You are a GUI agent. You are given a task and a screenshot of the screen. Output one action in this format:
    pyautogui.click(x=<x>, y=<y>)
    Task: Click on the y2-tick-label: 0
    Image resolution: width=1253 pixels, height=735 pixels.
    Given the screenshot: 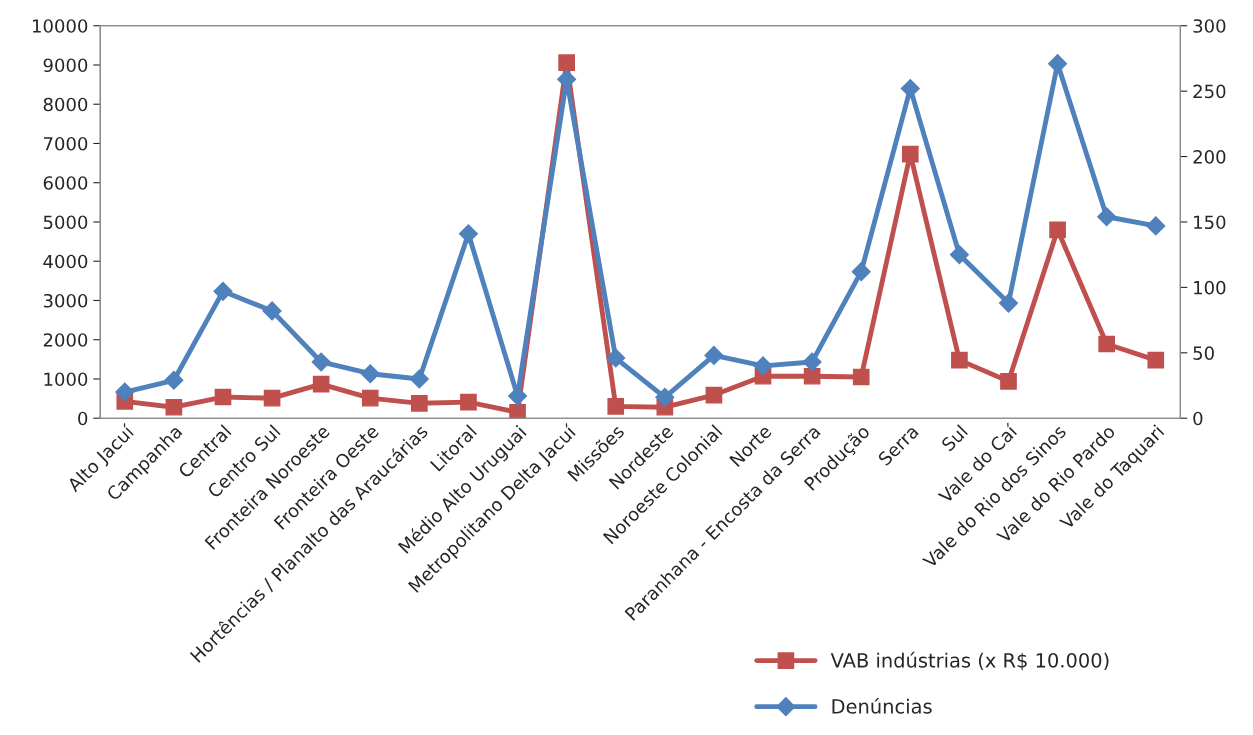 What is the action you would take?
    pyautogui.click(x=1198, y=418)
    